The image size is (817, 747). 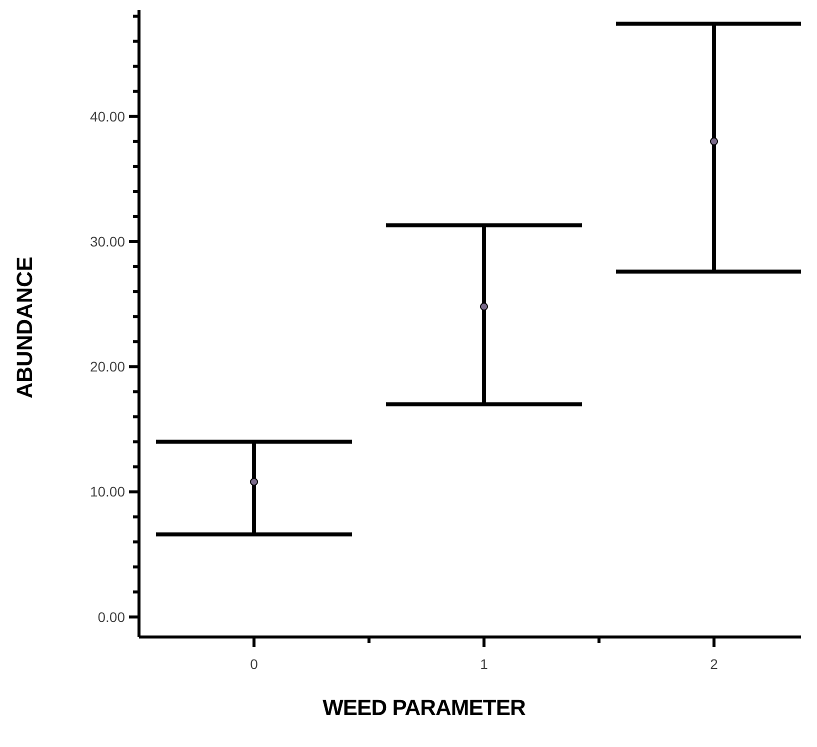 I want to click on x-tick-label: 0, so click(x=254, y=664).